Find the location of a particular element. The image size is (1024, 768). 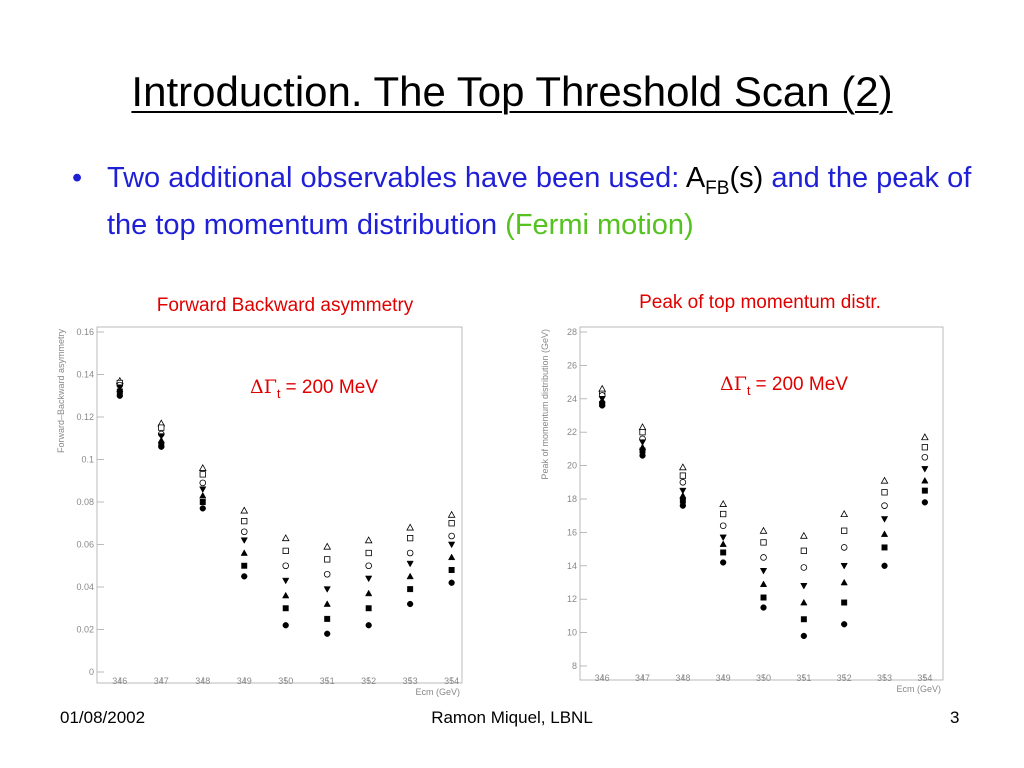

y-tick-label: 0.04 is located at coordinates (85, 587).